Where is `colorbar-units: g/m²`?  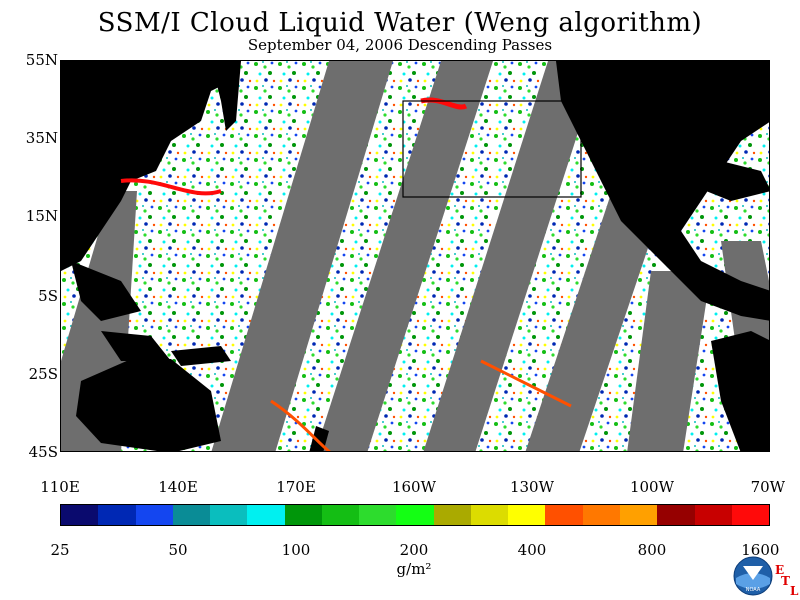
colorbar-units: g/m² is located at coordinates (414, 569).